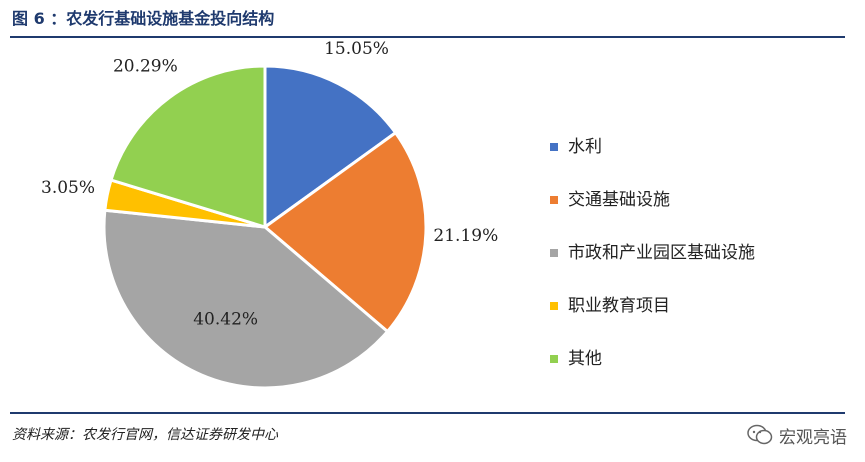  I want to click on legend-item-2: 交通基础设施, so click(652, 200).